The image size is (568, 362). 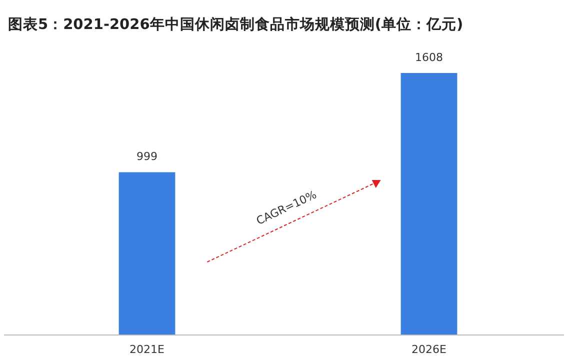 What do you see at coordinates (236, 24) in the screenshot?
I see `chart-title: 图表5：2021-2026年中国休闲卤制食品市场规模预测(单位：亿元)` at bounding box center [236, 24].